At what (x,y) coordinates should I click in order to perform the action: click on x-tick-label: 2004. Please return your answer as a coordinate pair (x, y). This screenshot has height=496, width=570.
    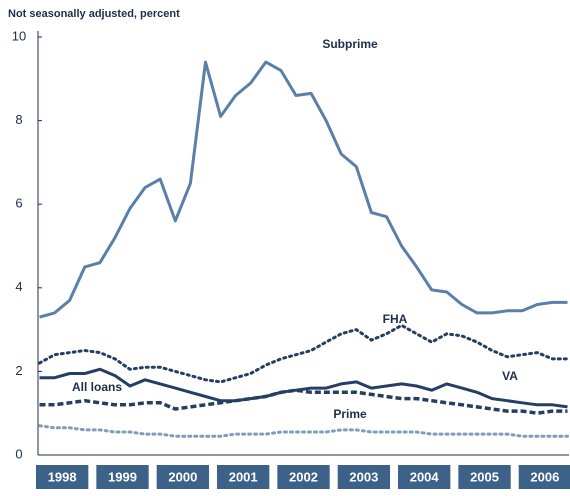
    Looking at the image, I should click on (425, 476).